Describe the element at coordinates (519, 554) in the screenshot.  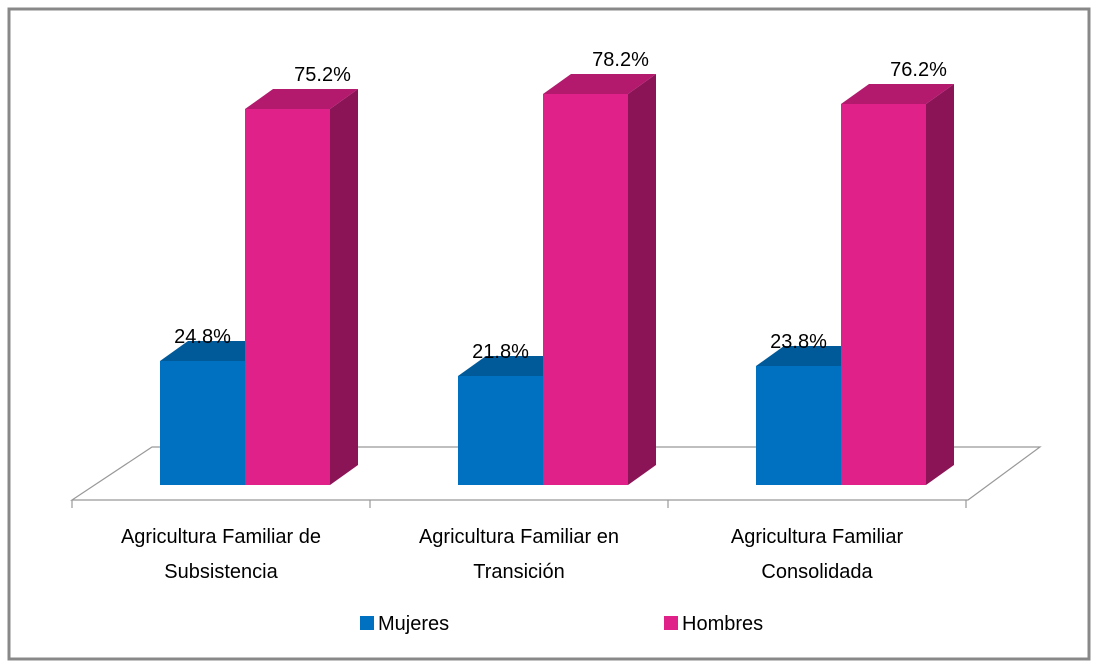
I see `x-tick-label: Agricultura Familiar en Transición` at that location.